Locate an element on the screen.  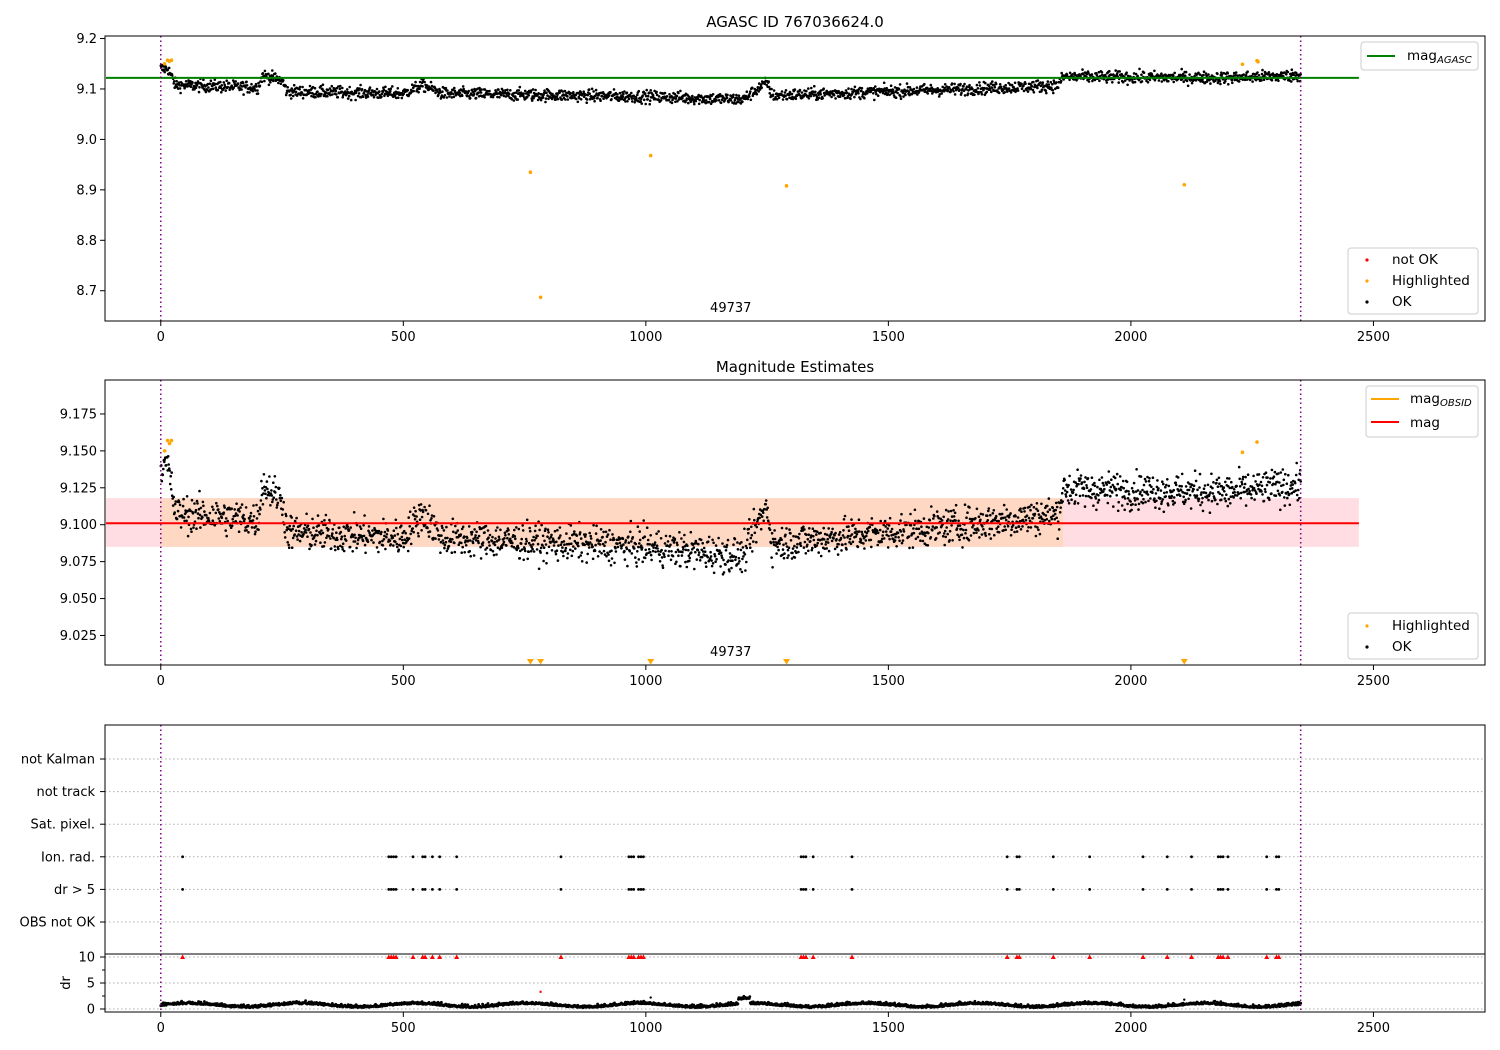
panel1-legend-ok: OK is located at coordinates (1402, 302).